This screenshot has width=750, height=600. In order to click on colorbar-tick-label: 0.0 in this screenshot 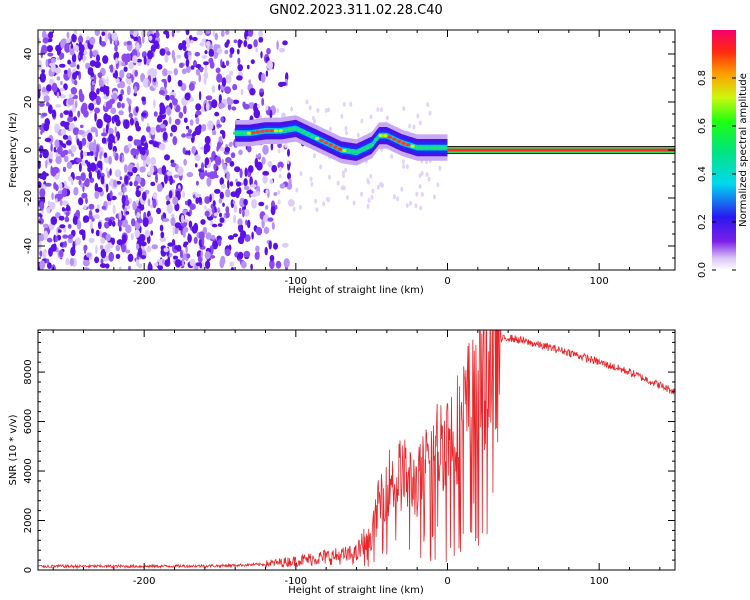, I will do `click(702, 270)`.